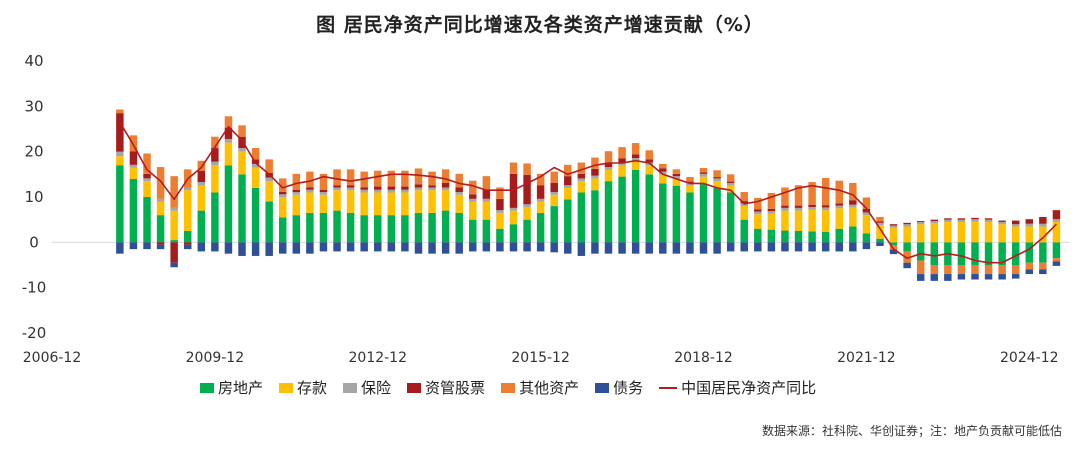 The height and width of the screenshot is (454, 1080). Describe the element at coordinates (703, 358) in the screenshot. I see `x-tick-label: 2018-12` at that location.